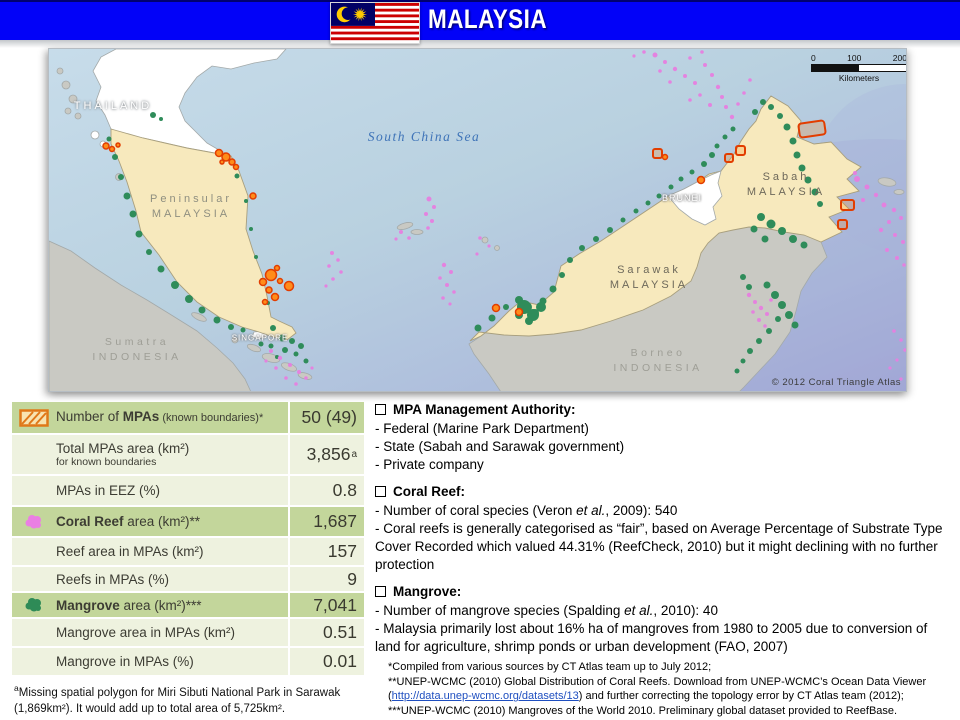 Image resolution: width=960 pixels, height=720 pixels. What do you see at coordinates (326, 632) in the screenshot?
I see `row-value: 0.51` at bounding box center [326, 632].